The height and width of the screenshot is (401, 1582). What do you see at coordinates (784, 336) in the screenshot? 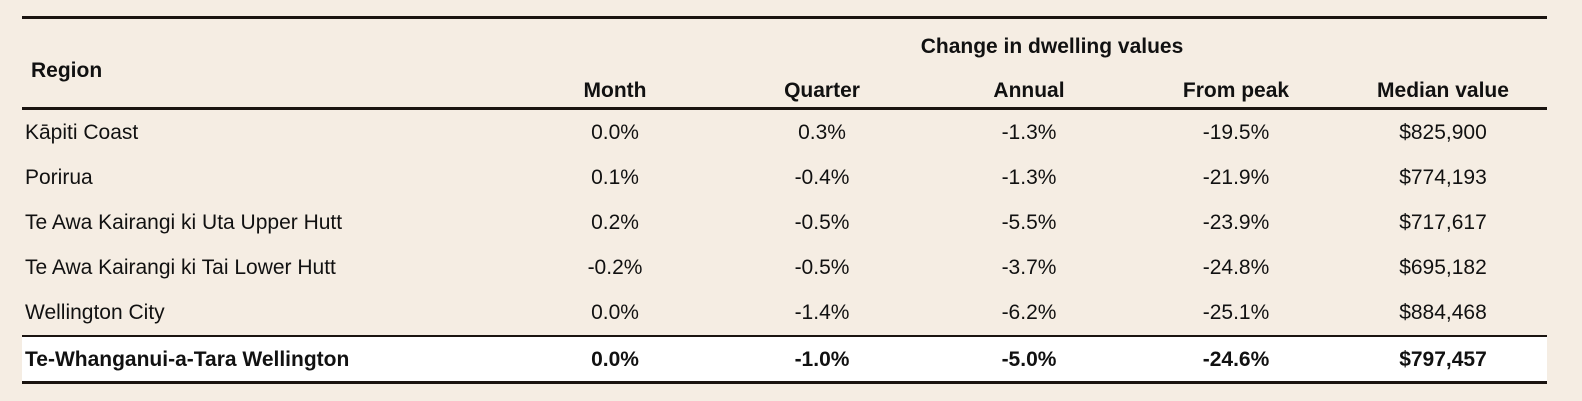
I see `total-rule` at bounding box center [784, 336].